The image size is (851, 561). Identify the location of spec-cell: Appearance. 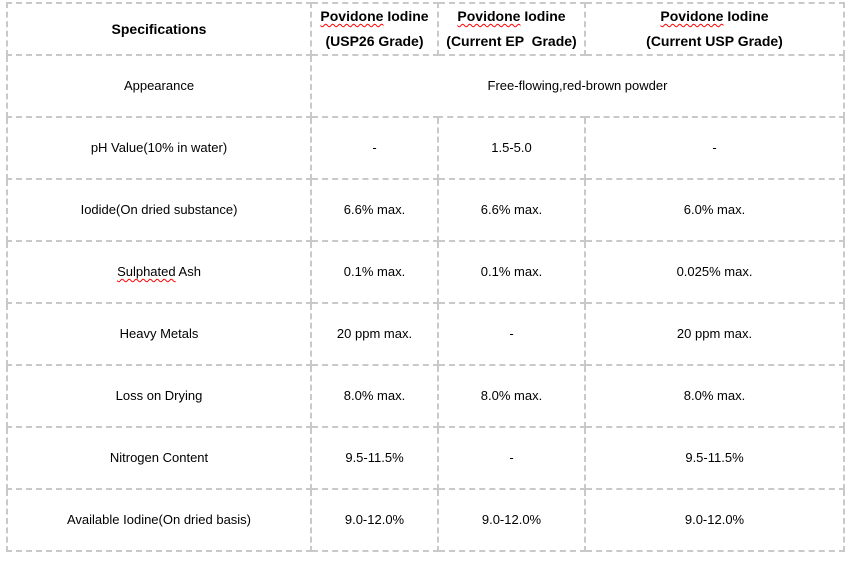
(159, 86).